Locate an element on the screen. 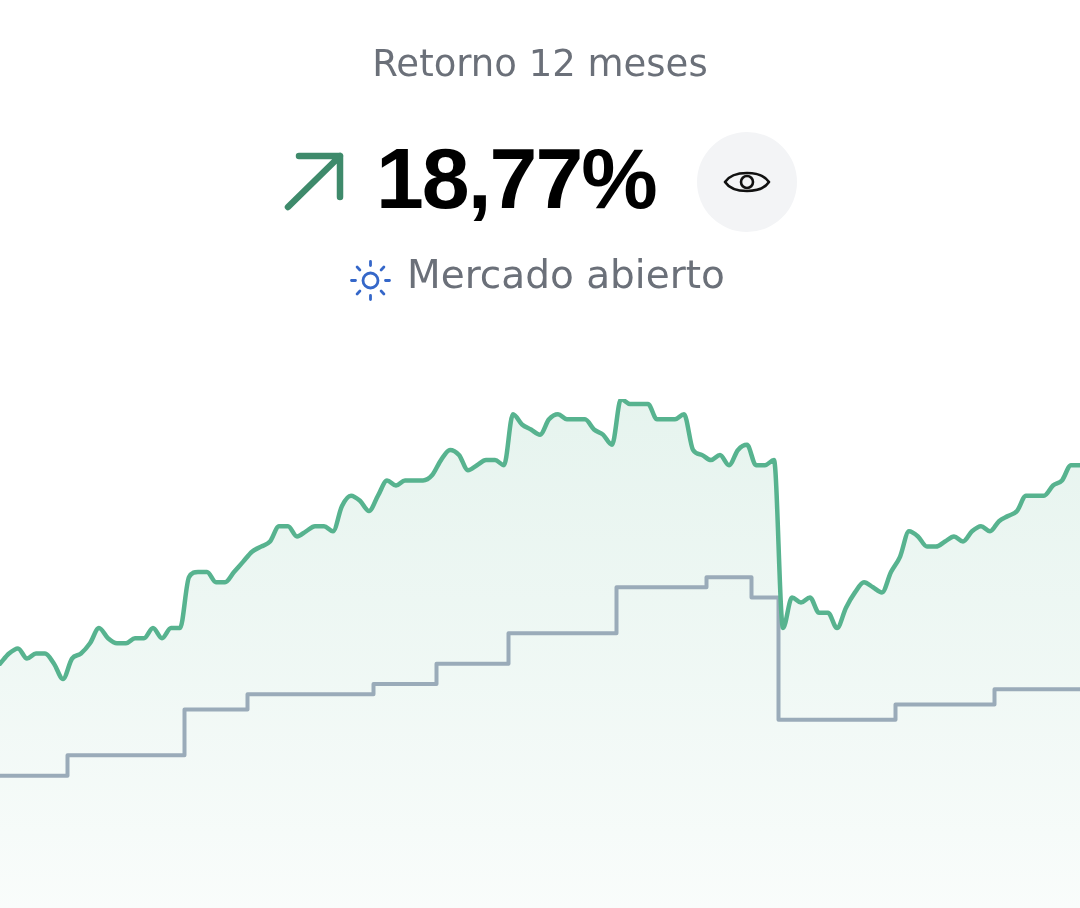  text: Mercado abierto is located at coordinates (566, 275).